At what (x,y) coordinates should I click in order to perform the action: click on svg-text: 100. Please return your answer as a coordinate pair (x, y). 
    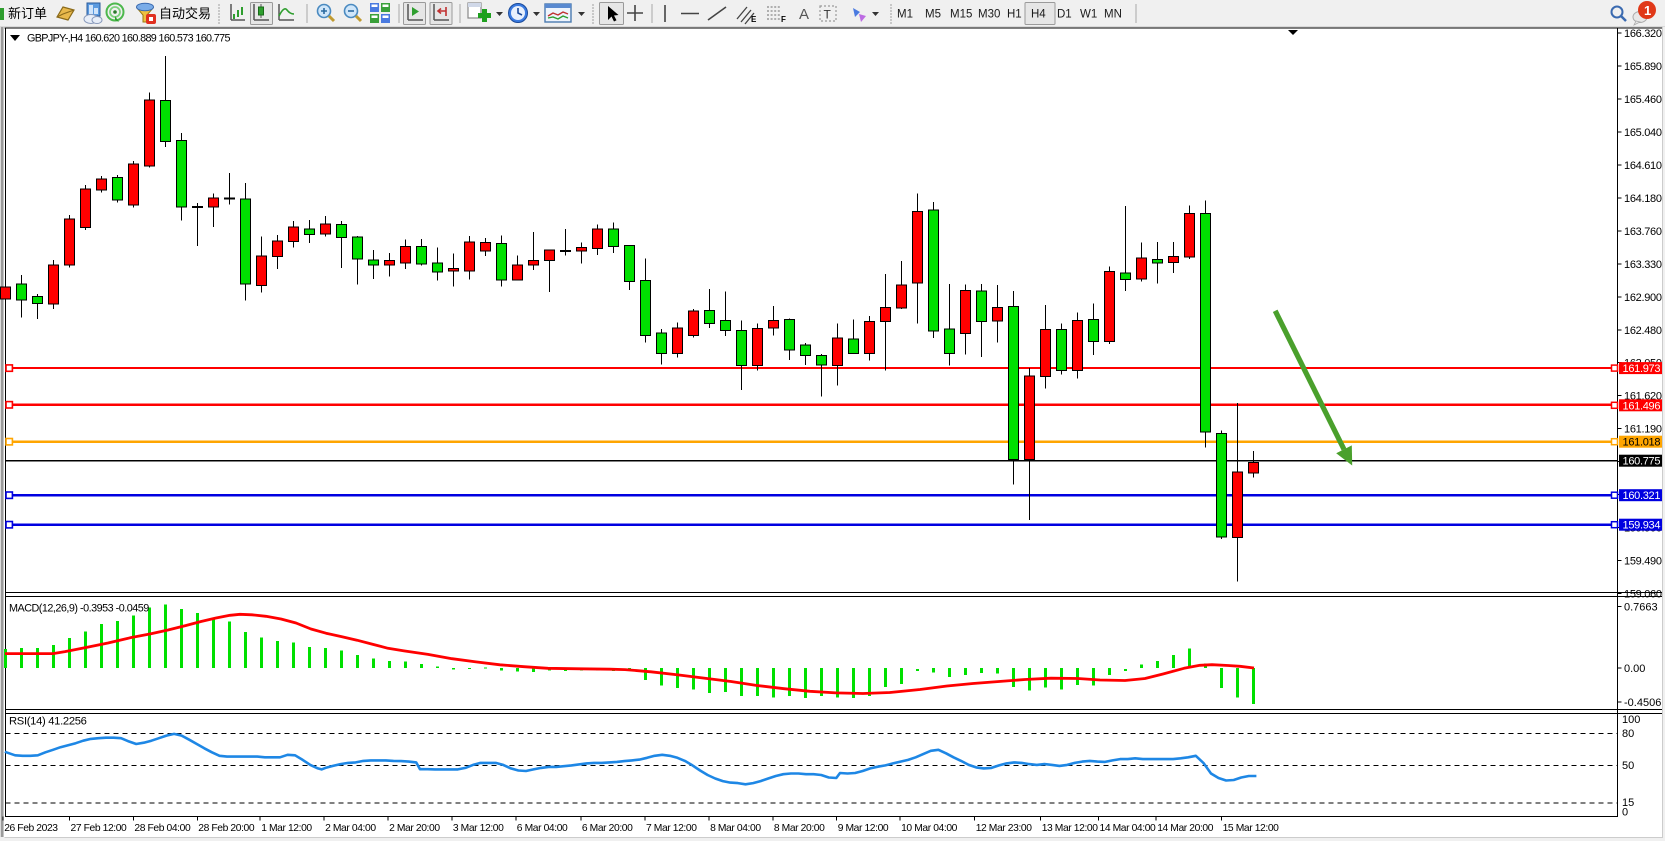
    Looking at the image, I should click on (1631, 720).